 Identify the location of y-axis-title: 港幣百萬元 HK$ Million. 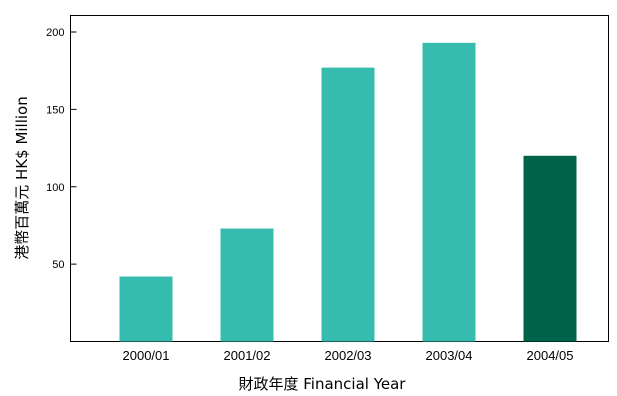
(22, 178).